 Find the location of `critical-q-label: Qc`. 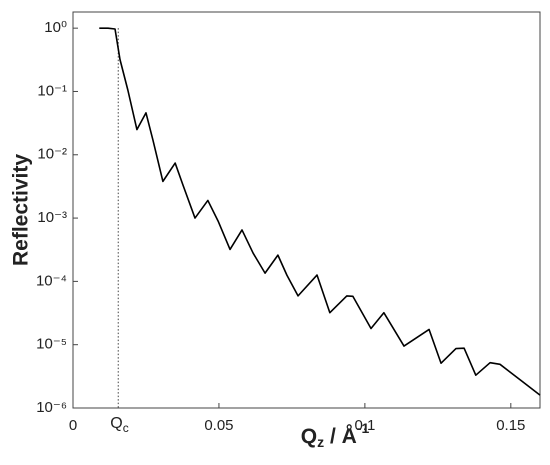

critical-q-label: Qc is located at coordinates (119, 425).